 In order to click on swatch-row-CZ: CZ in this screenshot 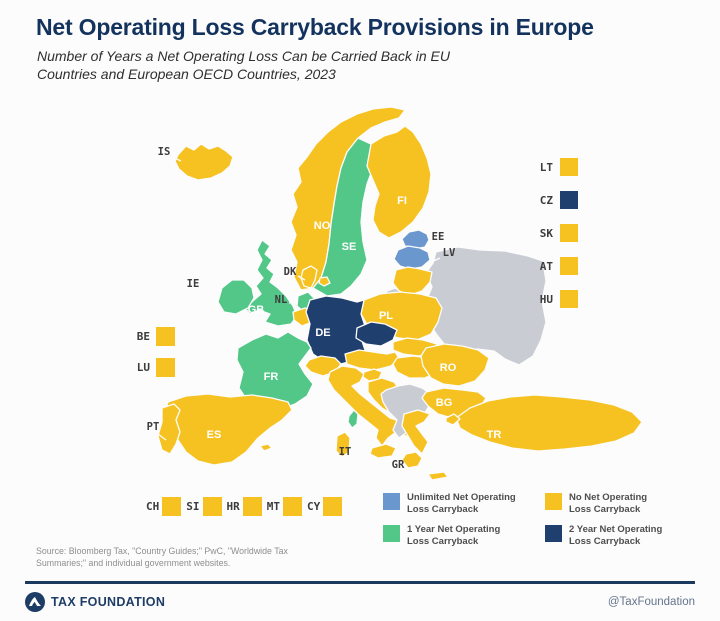, I will do `click(549, 200)`.